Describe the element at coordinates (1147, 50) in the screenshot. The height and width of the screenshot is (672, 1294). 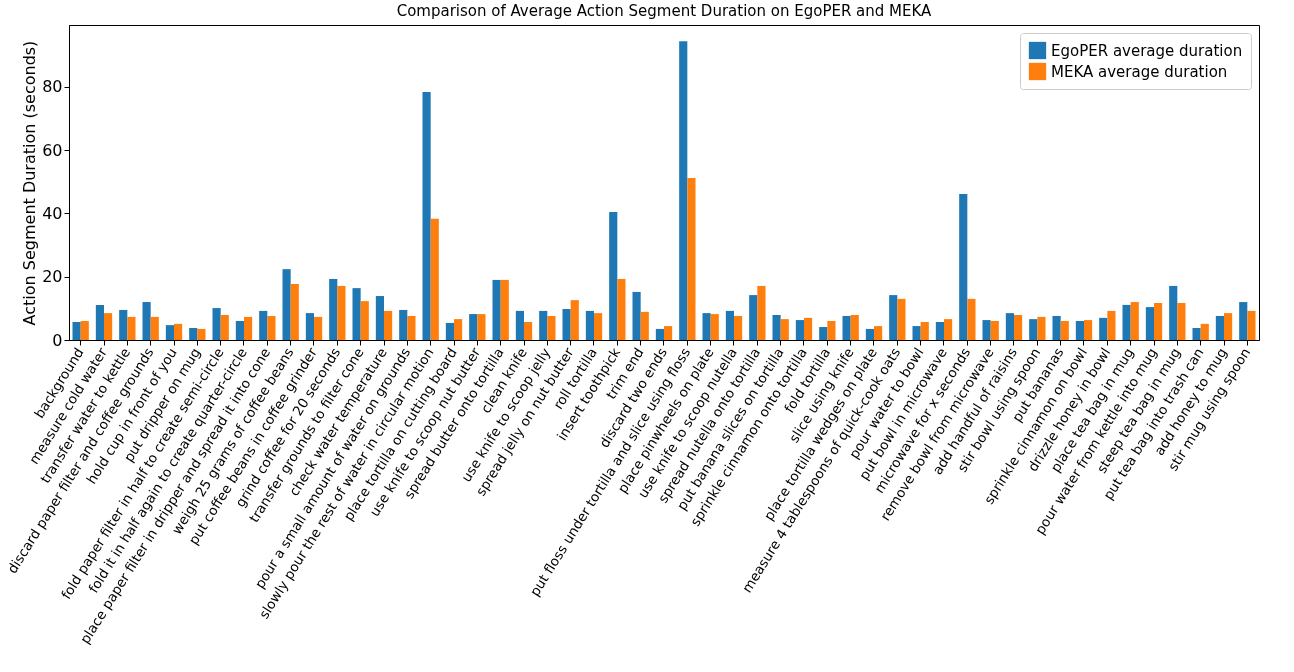
I see `legend-label: EgoPER average duration` at that location.